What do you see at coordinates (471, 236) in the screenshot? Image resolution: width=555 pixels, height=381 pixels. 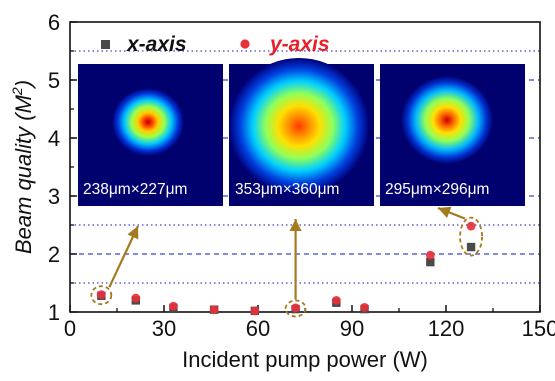 I see `highlight-circle-high-power` at bounding box center [471, 236].